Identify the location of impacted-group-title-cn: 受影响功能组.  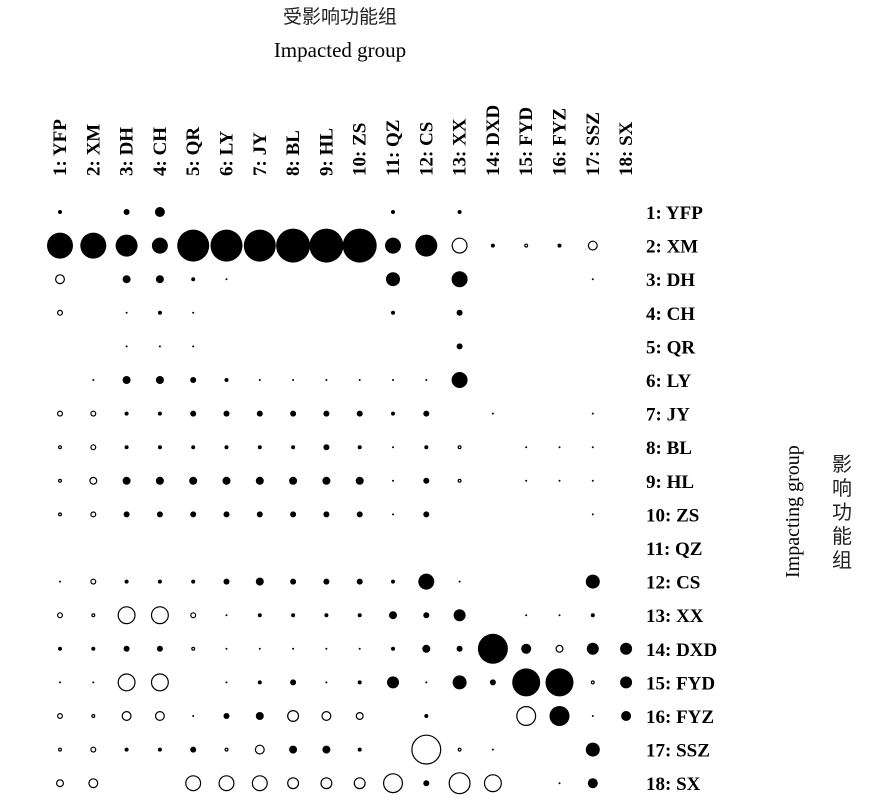
(339, 17).